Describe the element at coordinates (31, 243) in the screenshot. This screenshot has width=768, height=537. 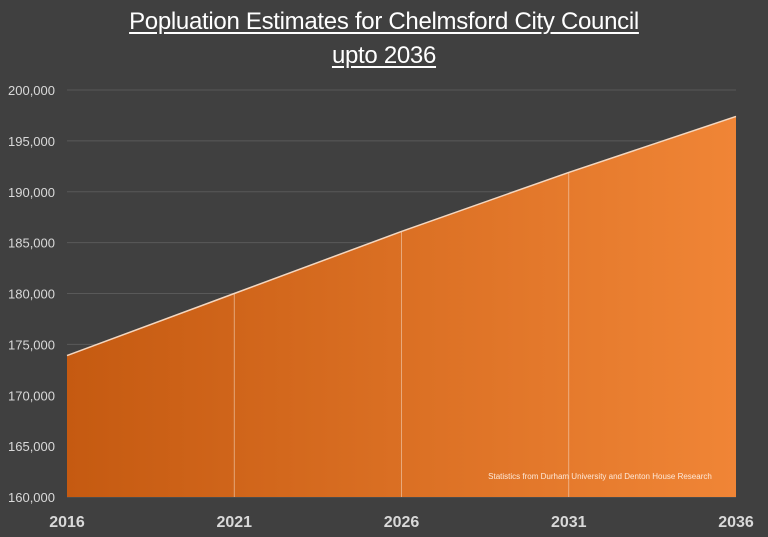
I see `y-tick-label: 185,000` at that location.